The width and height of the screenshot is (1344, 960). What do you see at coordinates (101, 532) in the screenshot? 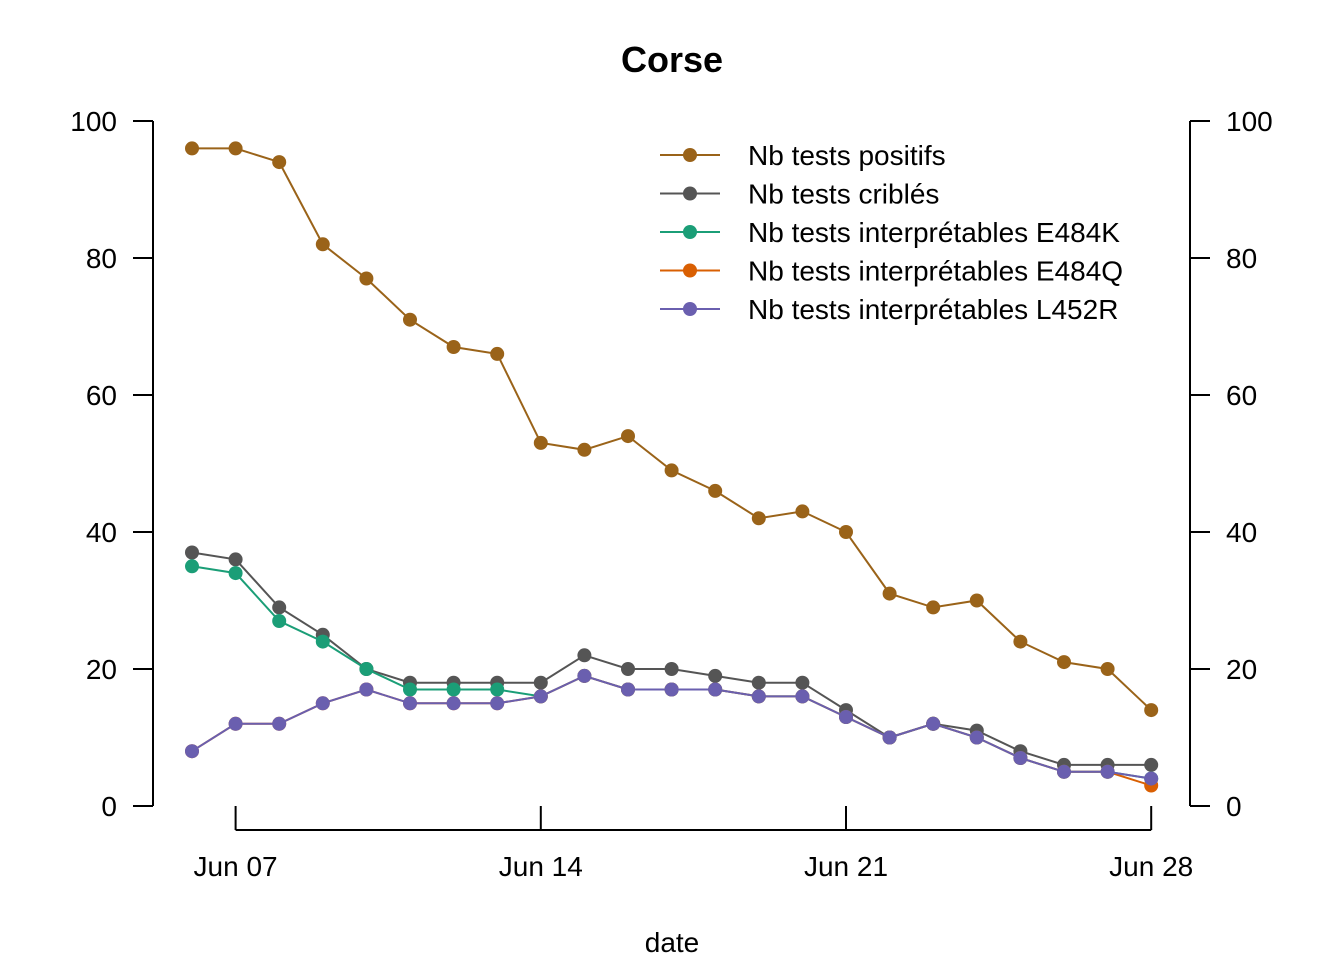
I see `y-tick-label-left: 40` at bounding box center [101, 532].